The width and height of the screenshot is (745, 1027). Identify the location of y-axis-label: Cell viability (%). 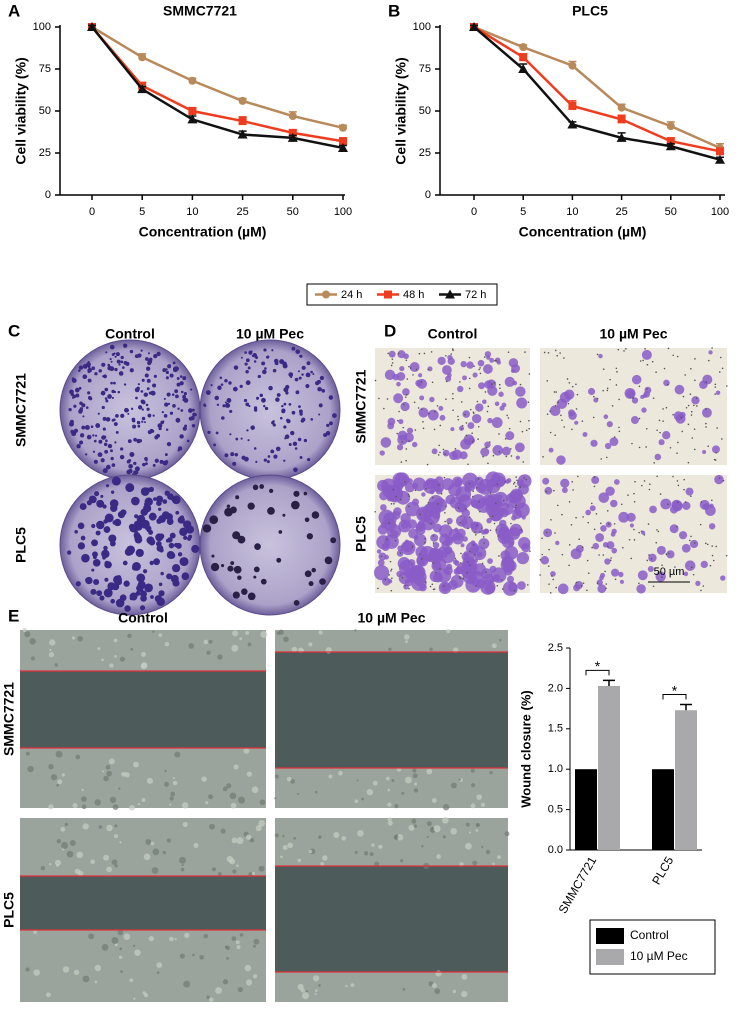
(401, 110).